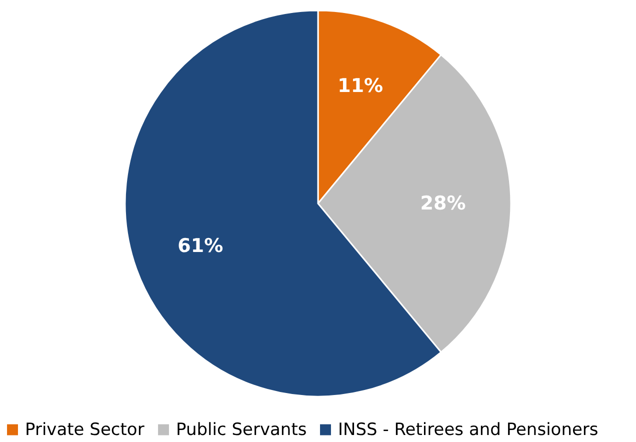 The image size is (636, 442). What do you see at coordinates (241, 430) in the screenshot?
I see `legend-label: Public Servants` at bounding box center [241, 430].